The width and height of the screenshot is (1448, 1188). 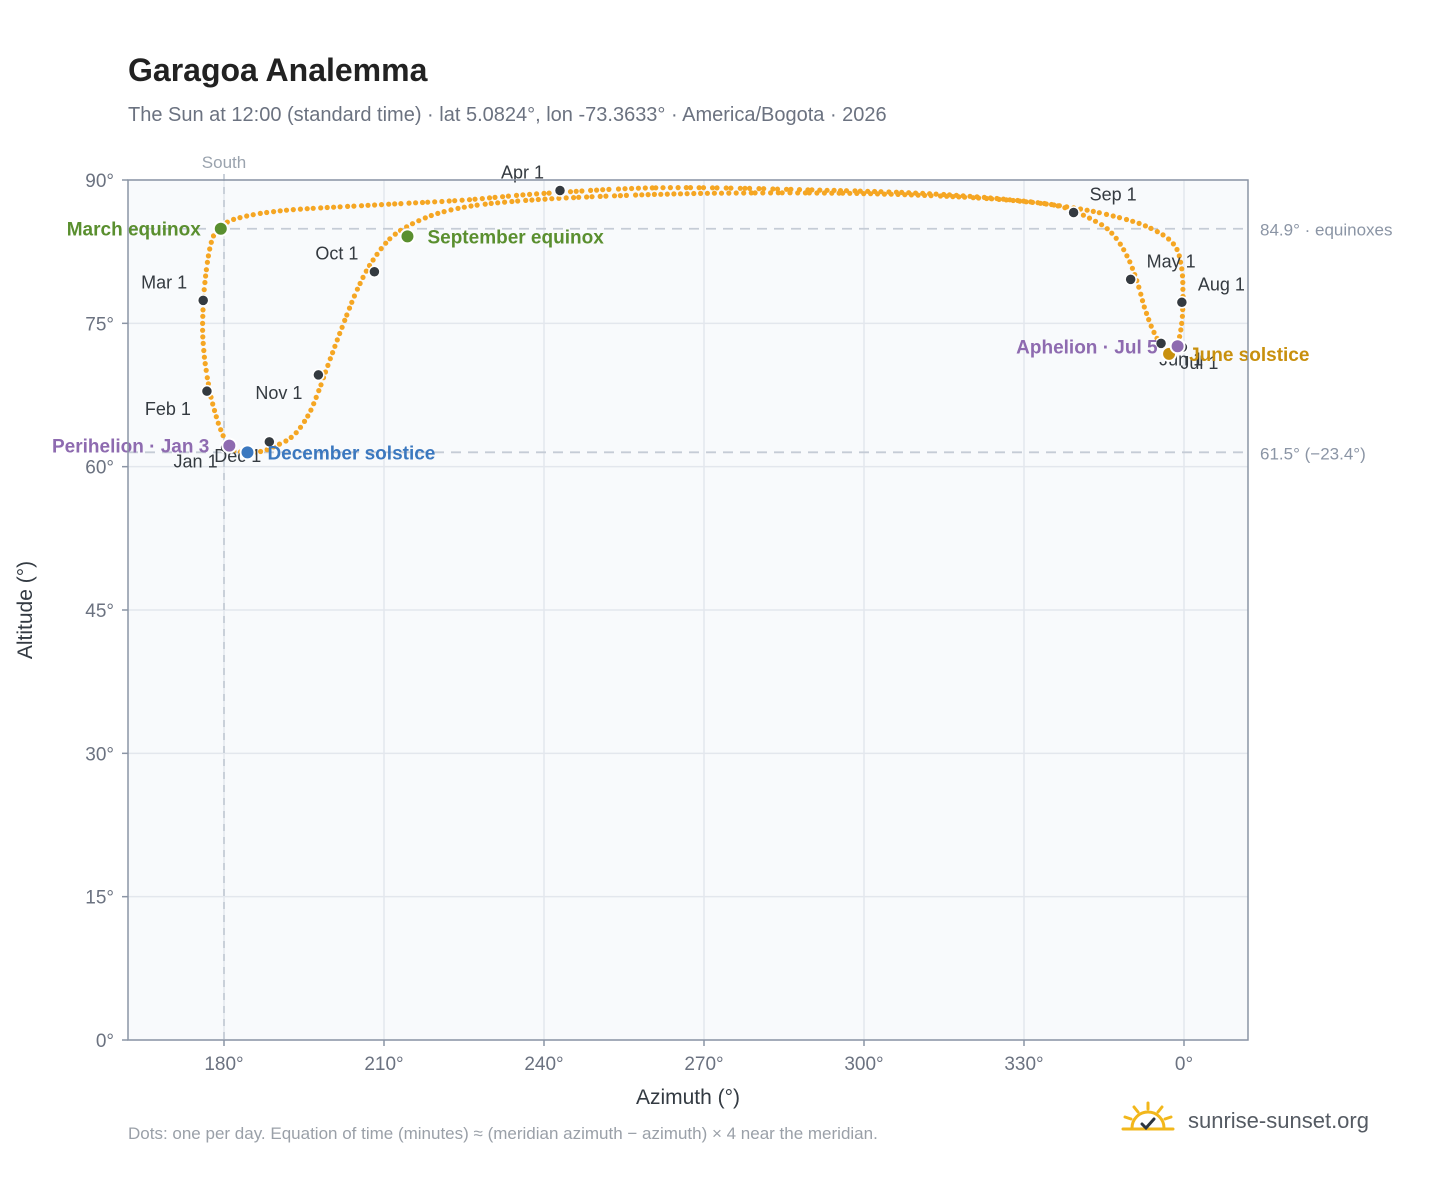 What do you see at coordinates (99, 468) in the screenshot?
I see `y-tick-label: 60°` at bounding box center [99, 468].